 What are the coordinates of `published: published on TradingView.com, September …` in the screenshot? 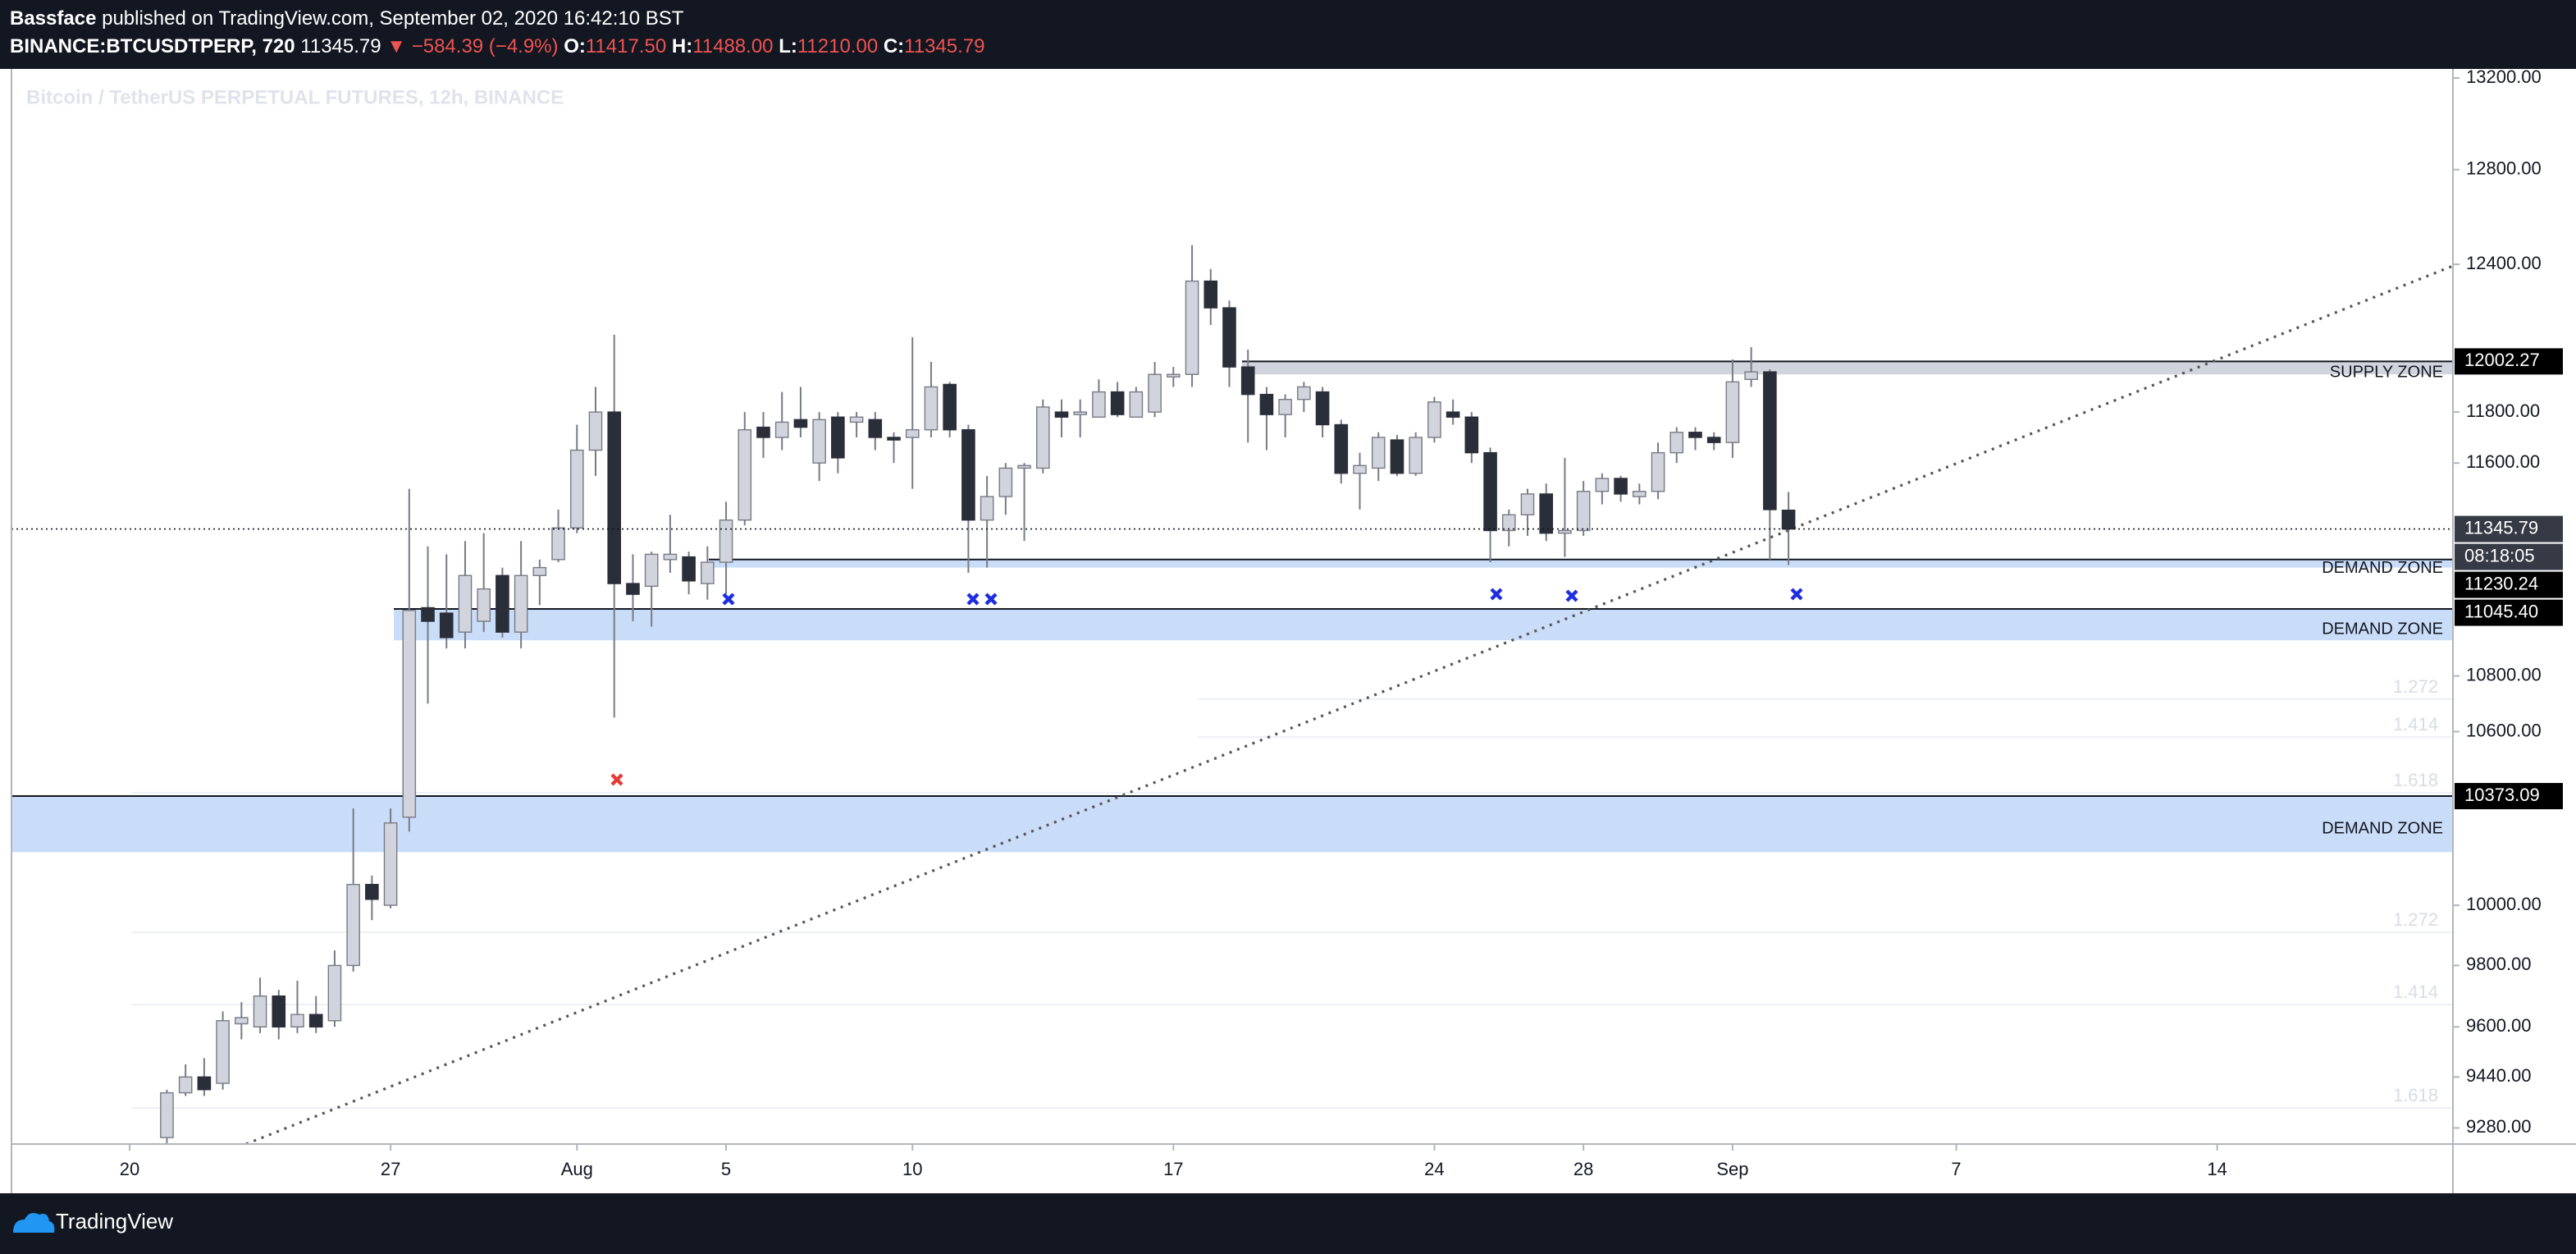 It's located at (393, 18).